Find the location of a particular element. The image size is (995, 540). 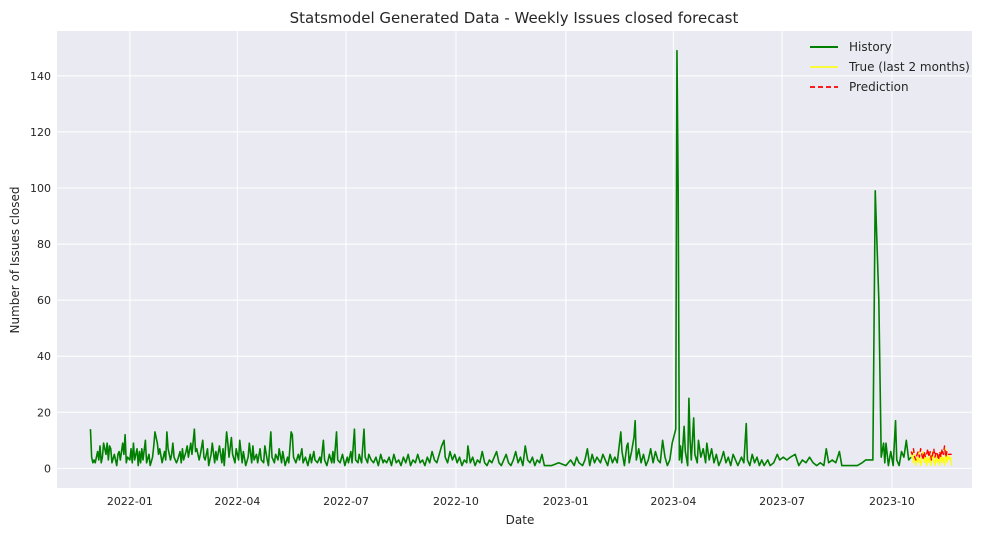

y-tick-label: 120 is located at coordinates (40, 132).